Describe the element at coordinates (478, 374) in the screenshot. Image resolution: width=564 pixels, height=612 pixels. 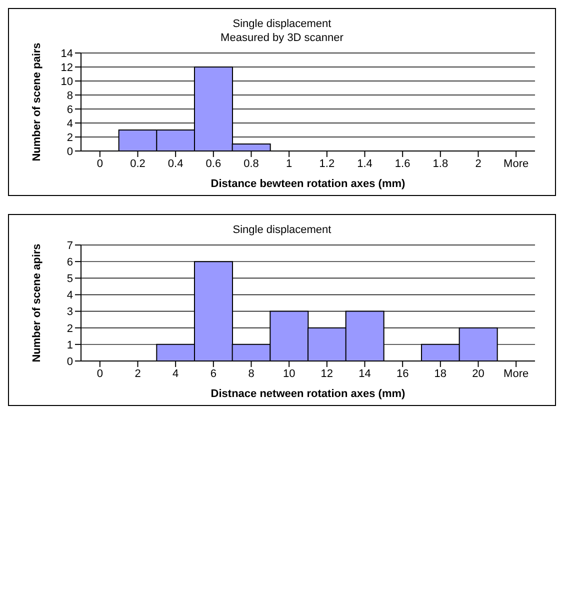
I see `x-tick-label: 20` at that location.